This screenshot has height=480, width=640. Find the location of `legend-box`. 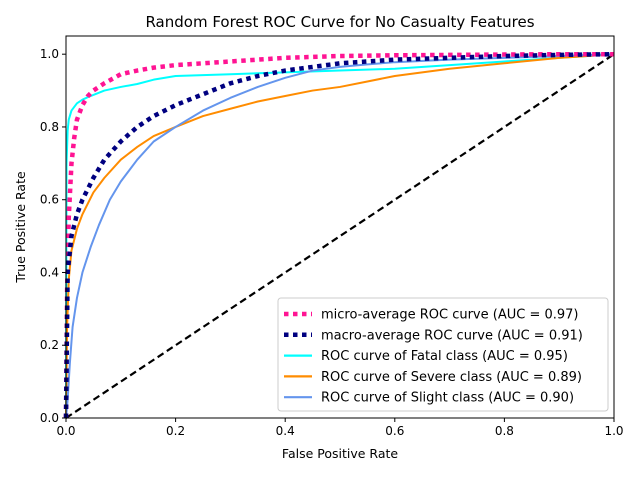

legend-box is located at coordinates (443, 354).